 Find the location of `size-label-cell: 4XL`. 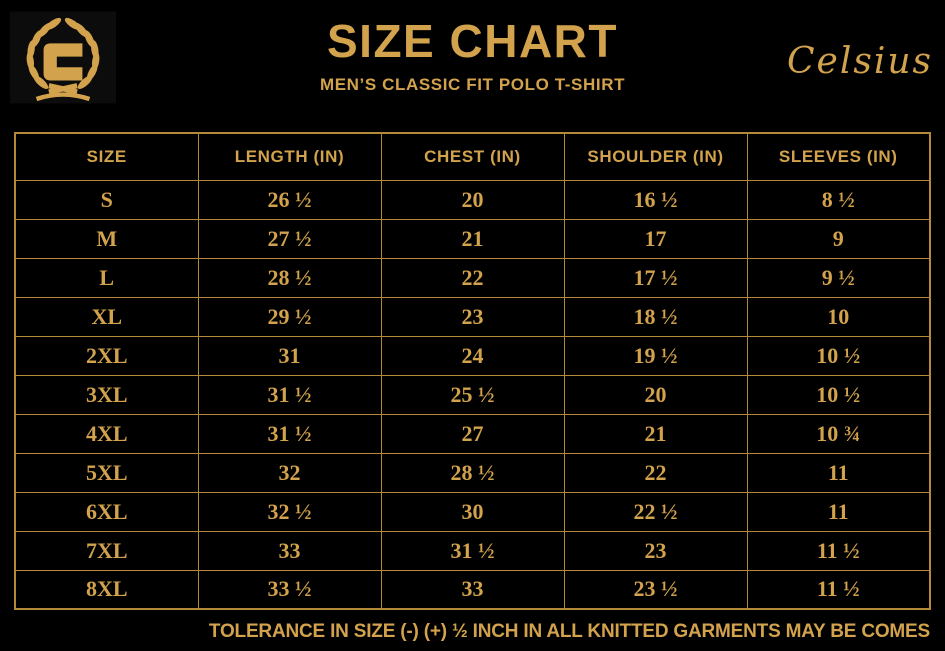

size-label-cell: 4XL is located at coordinates (106, 433).